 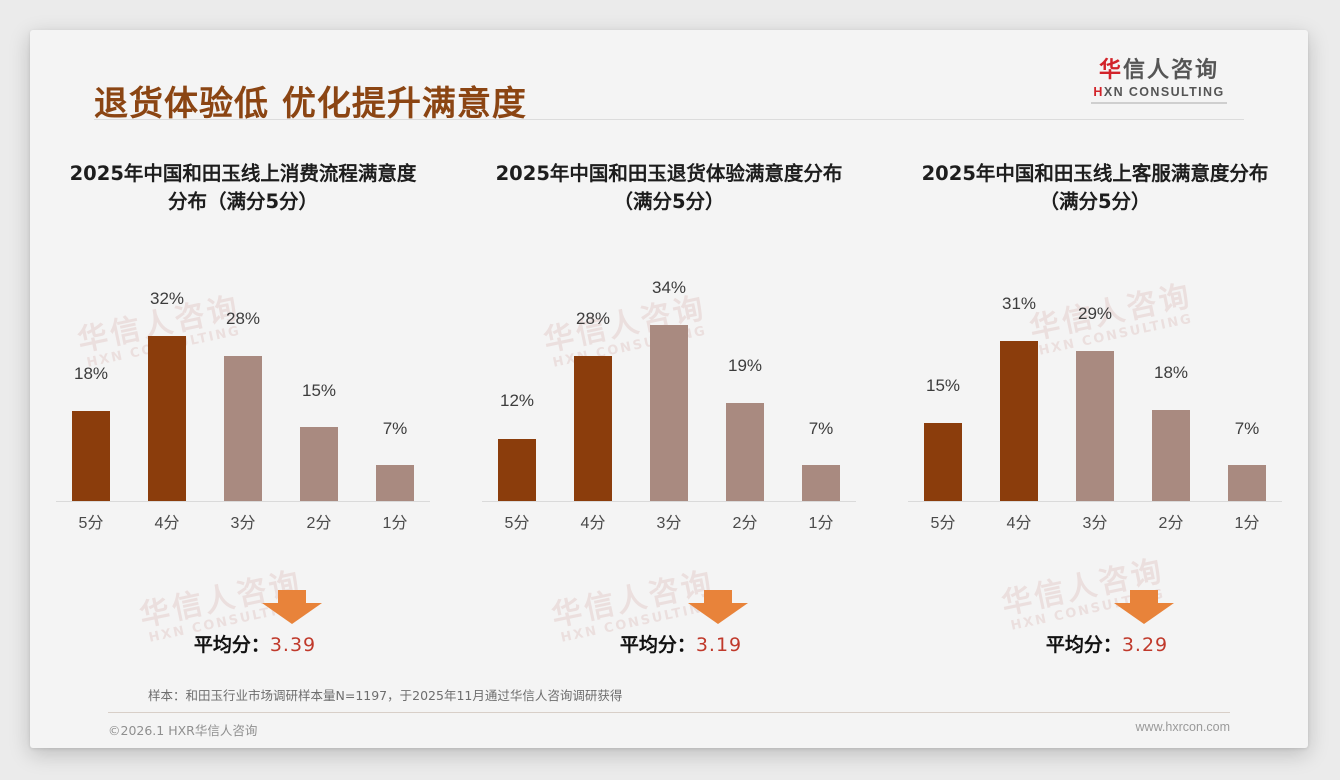 I want to click on average-value: 3.19, so click(x=719, y=645).